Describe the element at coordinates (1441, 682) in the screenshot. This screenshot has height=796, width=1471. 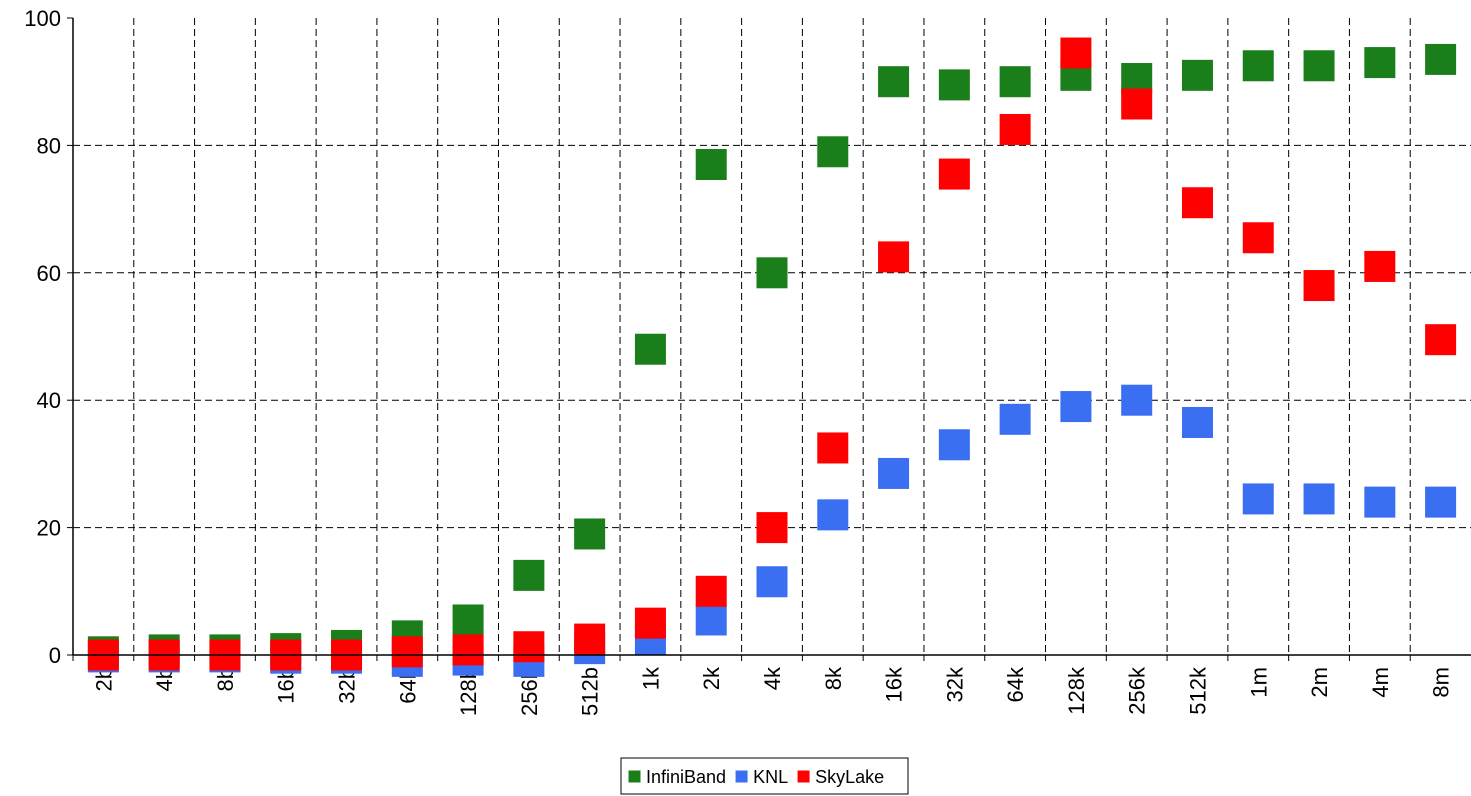
I see `x-tick-label: 8m` at that location.